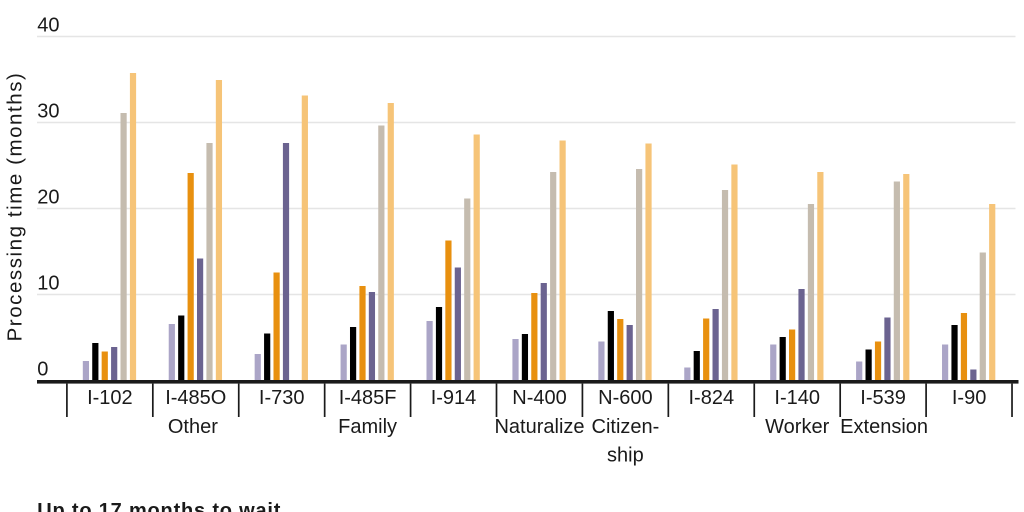 Image resolution: width=1024 pixels, height=512 pixels. I want to click on svg-text: I-90, so click(969, 398).